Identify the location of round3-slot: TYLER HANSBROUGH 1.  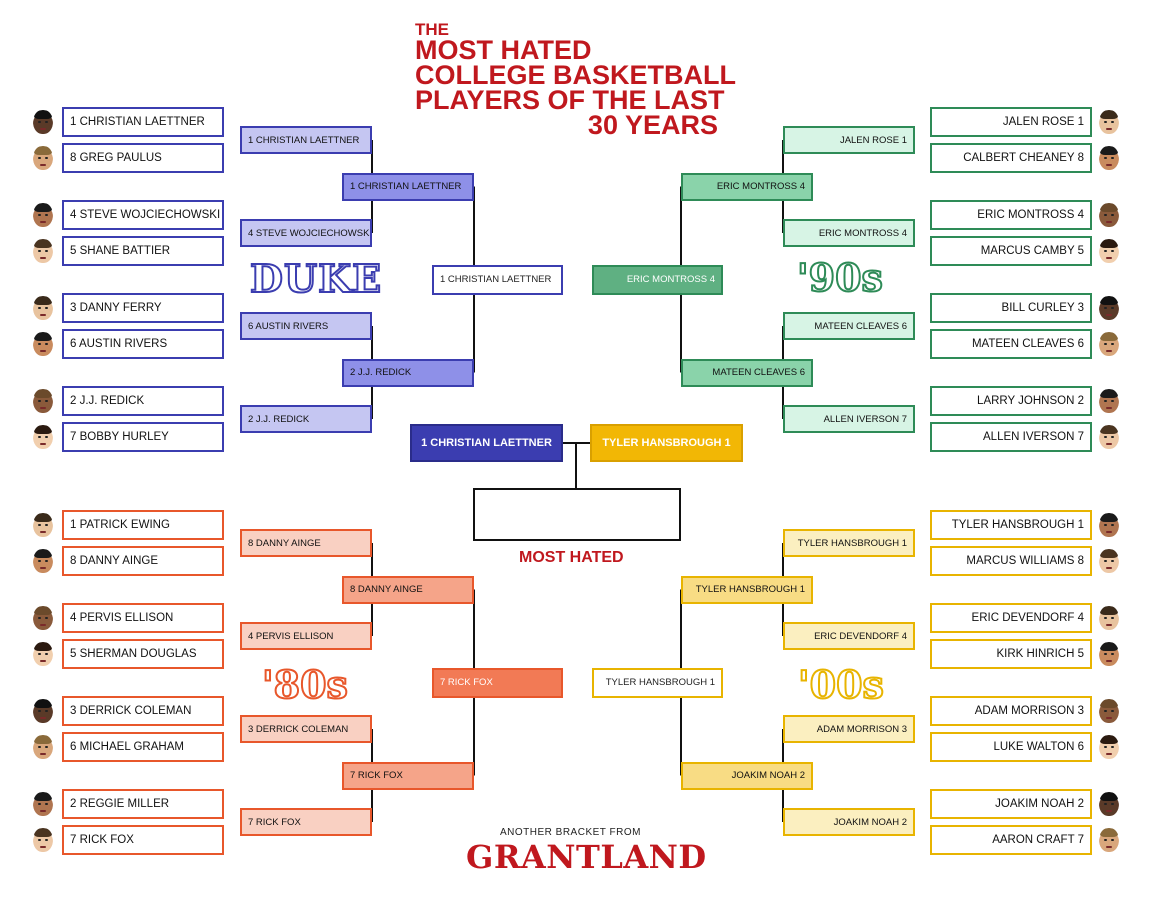
(747, 589).